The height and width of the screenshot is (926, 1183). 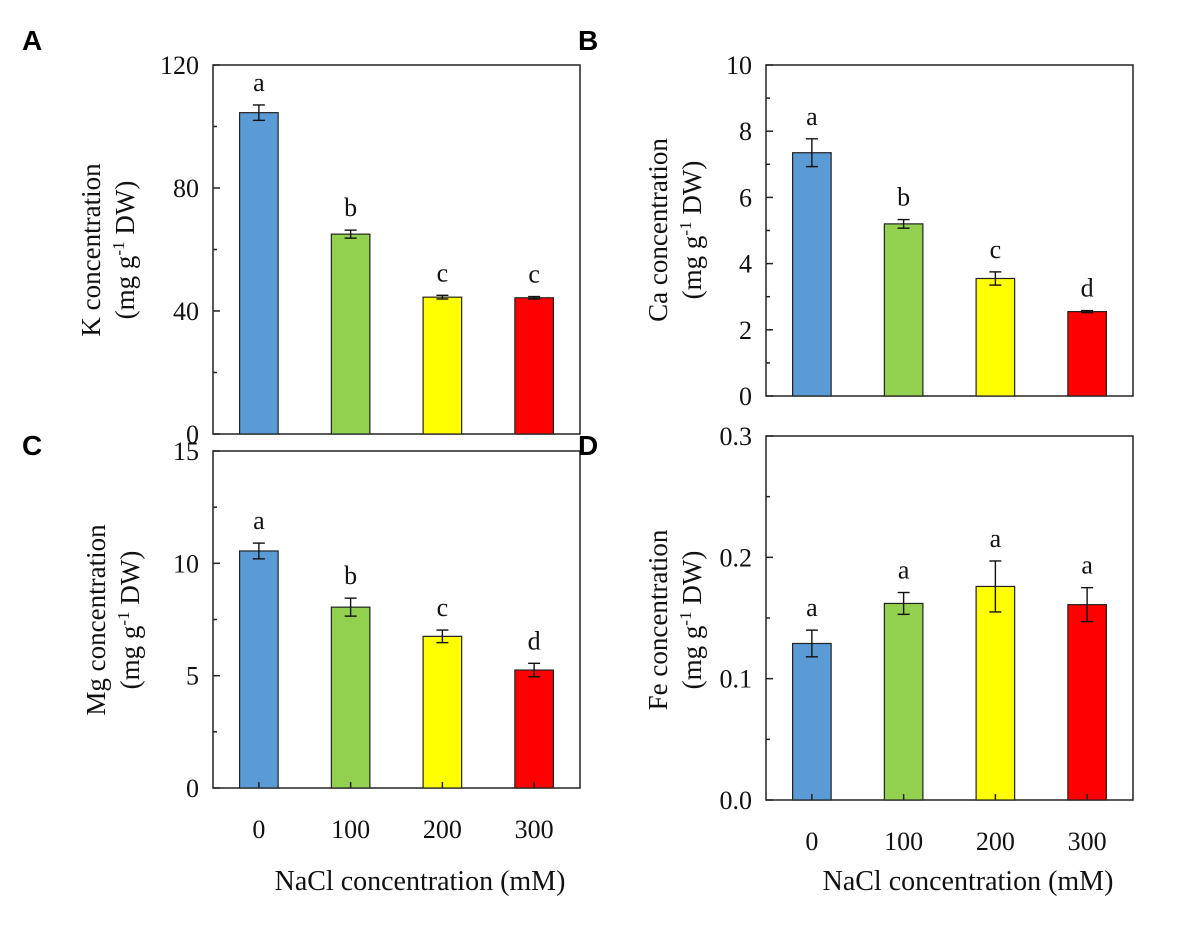 What do you see at coordinates (658, 230) in the screenshot?
I see `y-axis-label-line1: Ca concentration` at bounding box center [658, 230].